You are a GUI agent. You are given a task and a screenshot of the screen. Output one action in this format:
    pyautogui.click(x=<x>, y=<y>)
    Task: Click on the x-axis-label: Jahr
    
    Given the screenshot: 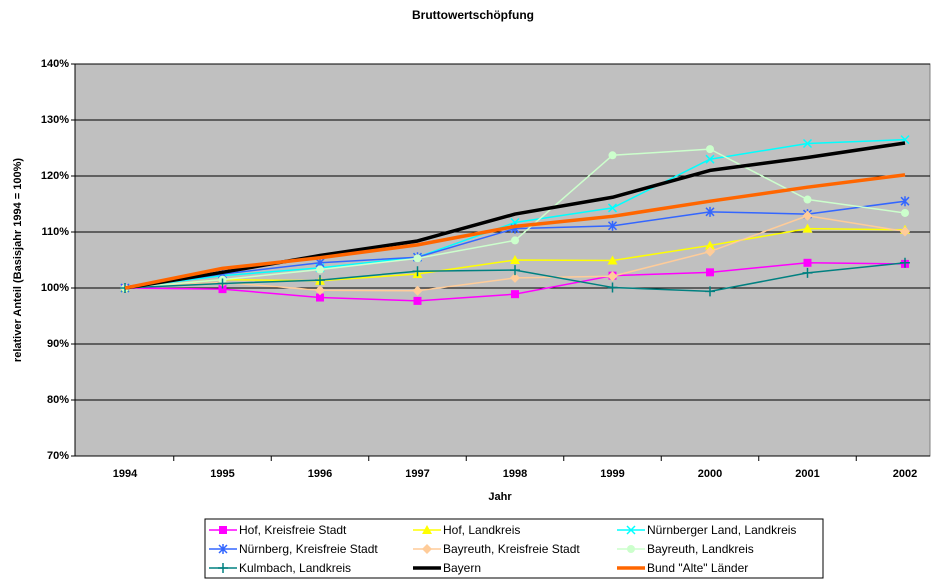 What is the action you would take?
    pyautogui.click(x=500, y=497)
    